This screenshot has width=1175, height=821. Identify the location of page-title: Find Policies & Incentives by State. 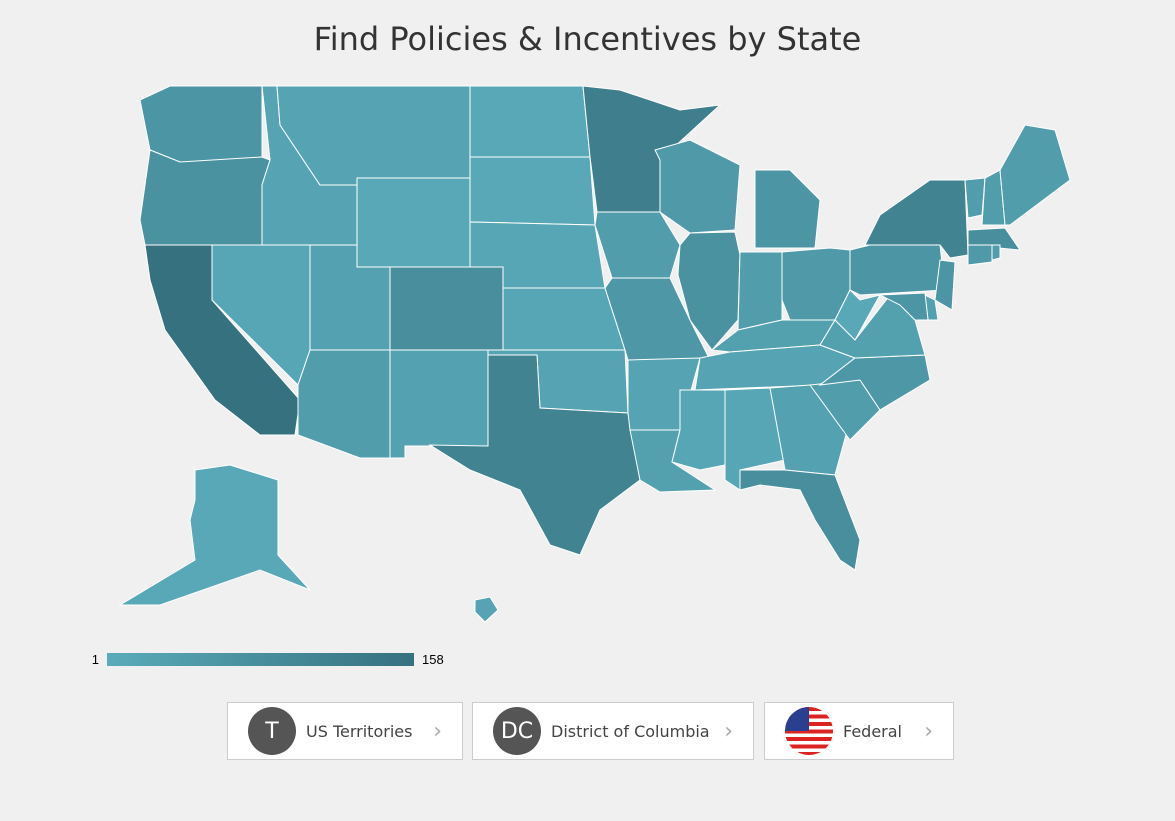
(587, 39).